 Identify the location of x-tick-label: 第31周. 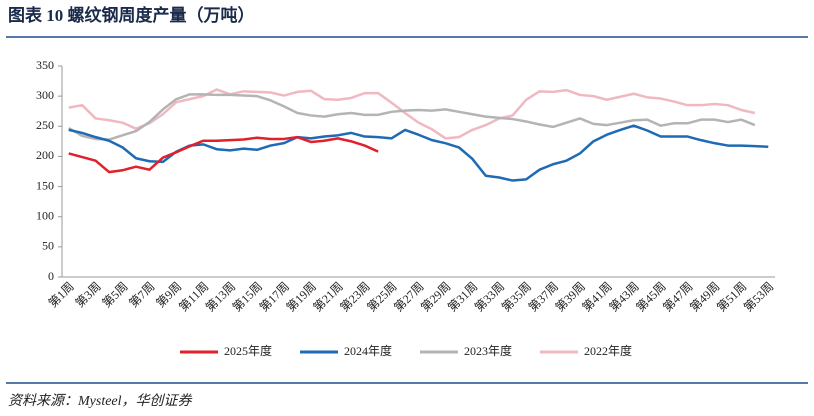
(462, 296).